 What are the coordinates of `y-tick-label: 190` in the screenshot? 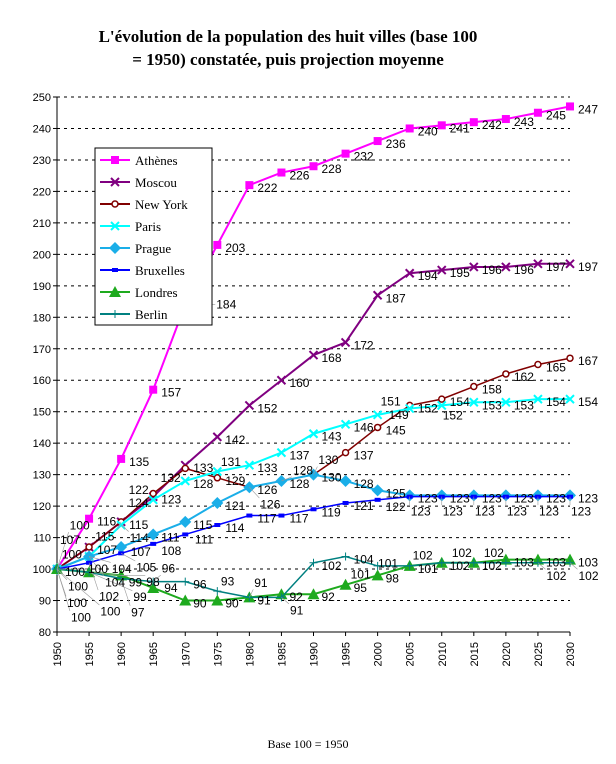 It's located at (42, 287).